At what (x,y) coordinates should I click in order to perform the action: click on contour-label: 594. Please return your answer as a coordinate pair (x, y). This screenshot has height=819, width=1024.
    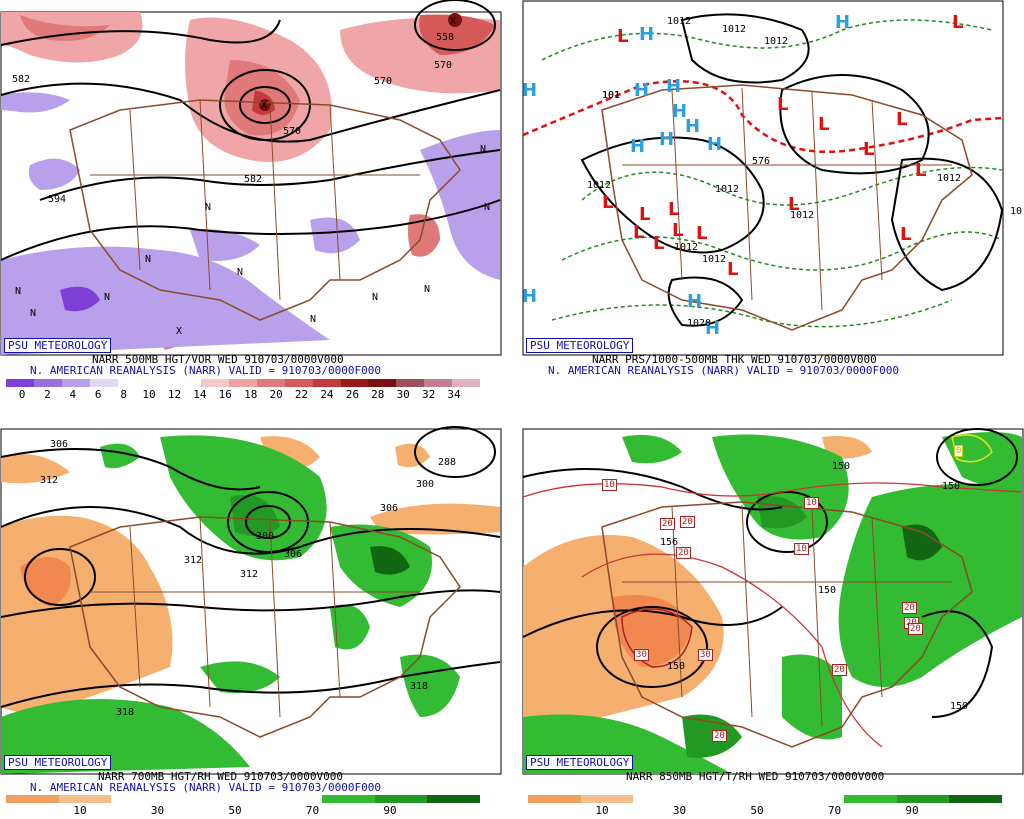
    Looking at the image, I should click on (57, 199).